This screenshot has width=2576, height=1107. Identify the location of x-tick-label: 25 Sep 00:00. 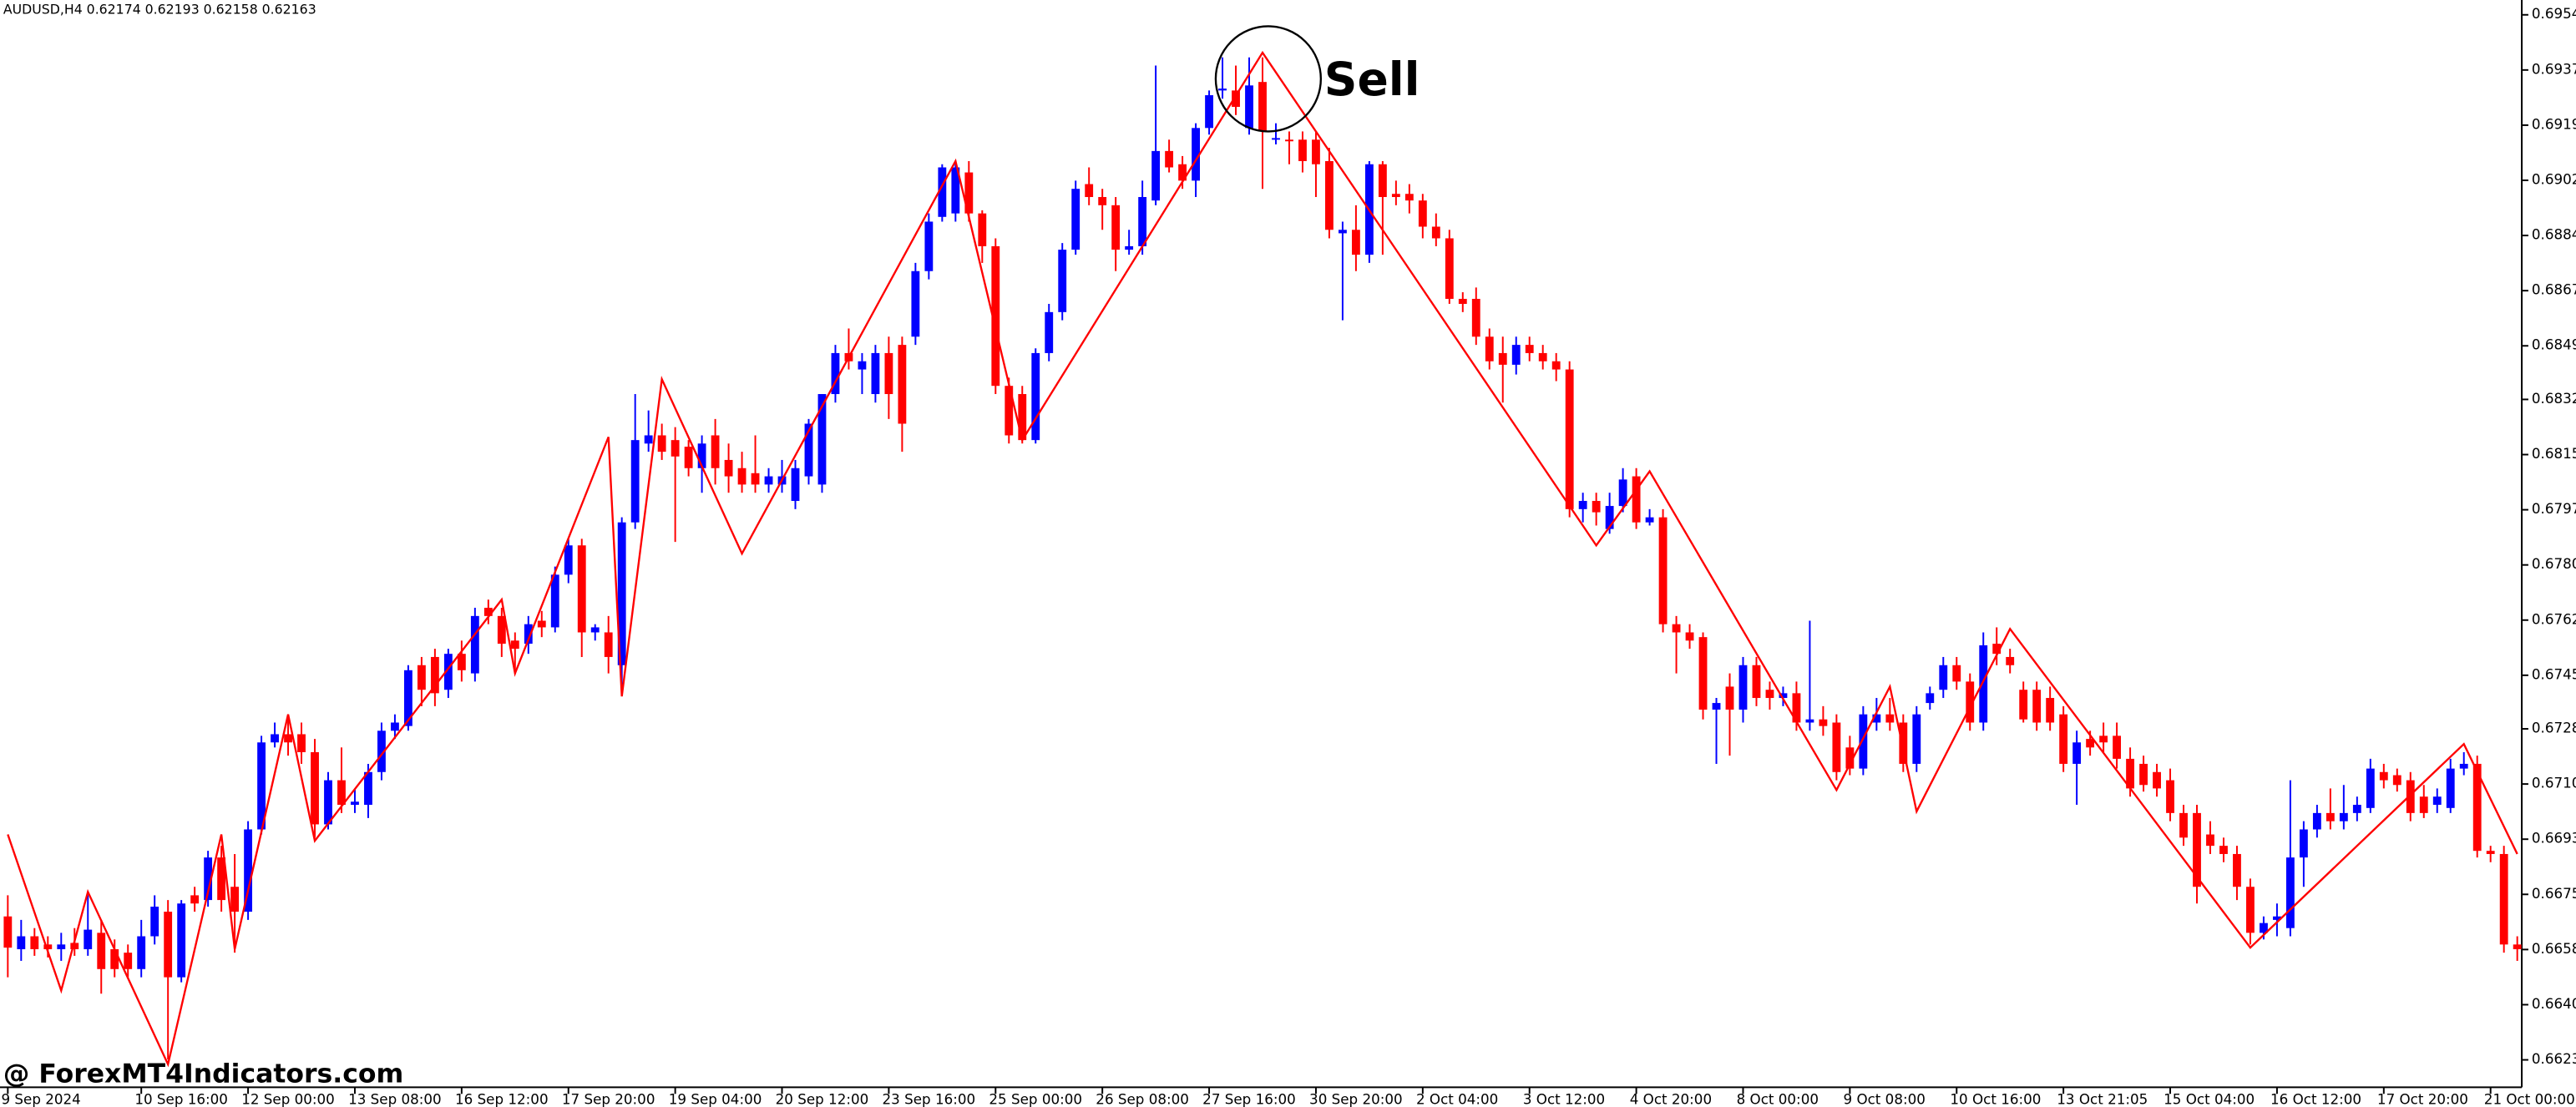
(1035, 1099).